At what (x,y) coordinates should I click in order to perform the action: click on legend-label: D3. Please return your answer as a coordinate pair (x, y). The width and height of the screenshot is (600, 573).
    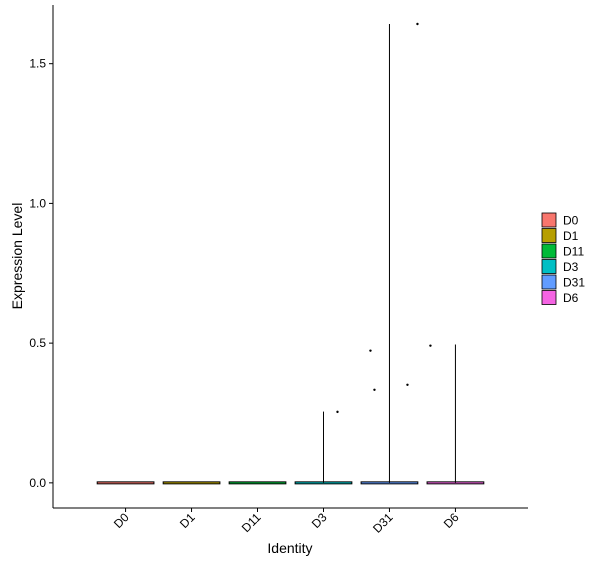
    Looking at the image, I should click on (571, 267).